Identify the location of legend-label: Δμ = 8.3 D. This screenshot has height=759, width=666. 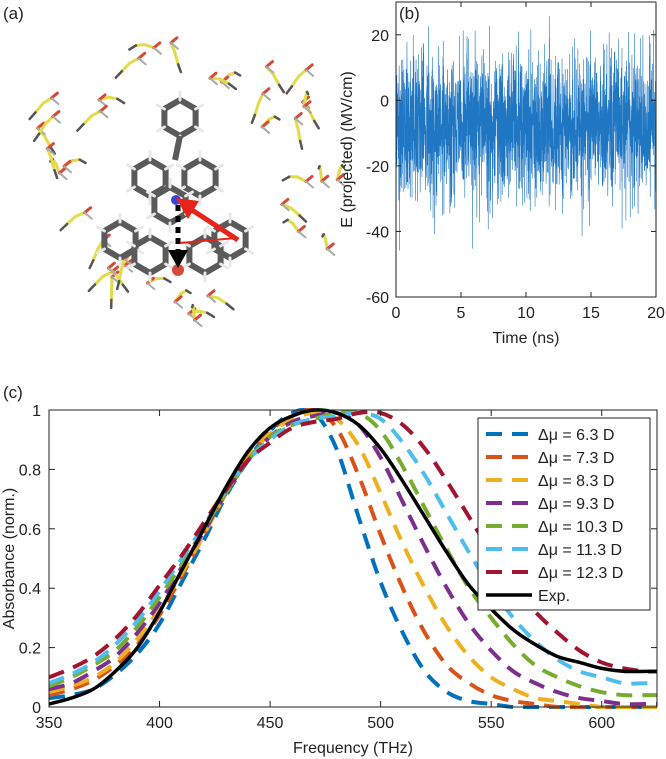
(576, 481).